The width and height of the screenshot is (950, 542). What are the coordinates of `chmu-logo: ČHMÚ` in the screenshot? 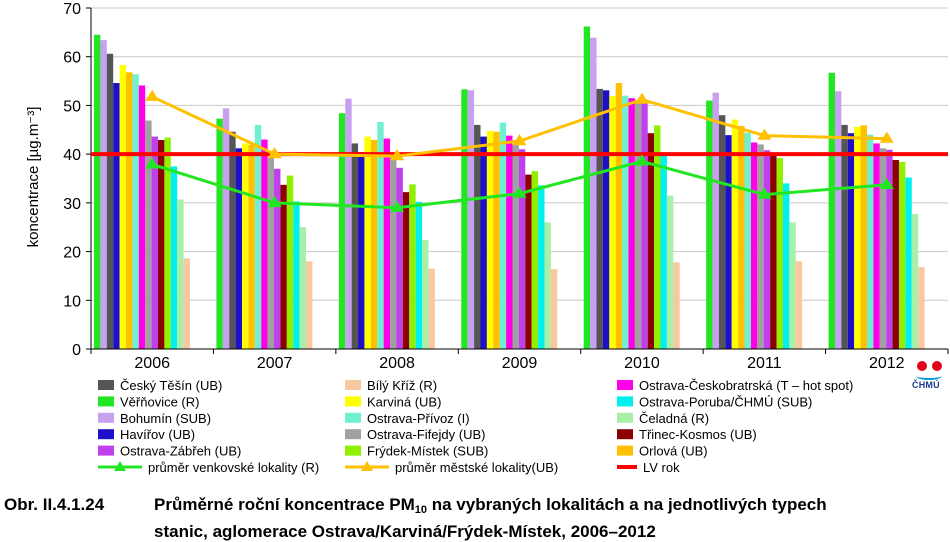 It's located at (929, 376).